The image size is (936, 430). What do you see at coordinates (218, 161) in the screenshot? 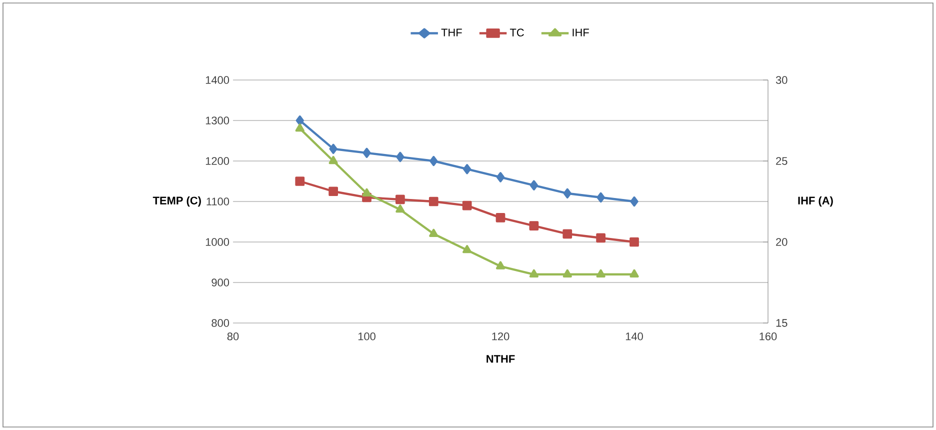
I see `y-tick-label: 1200` at bounding box center [218, 161].